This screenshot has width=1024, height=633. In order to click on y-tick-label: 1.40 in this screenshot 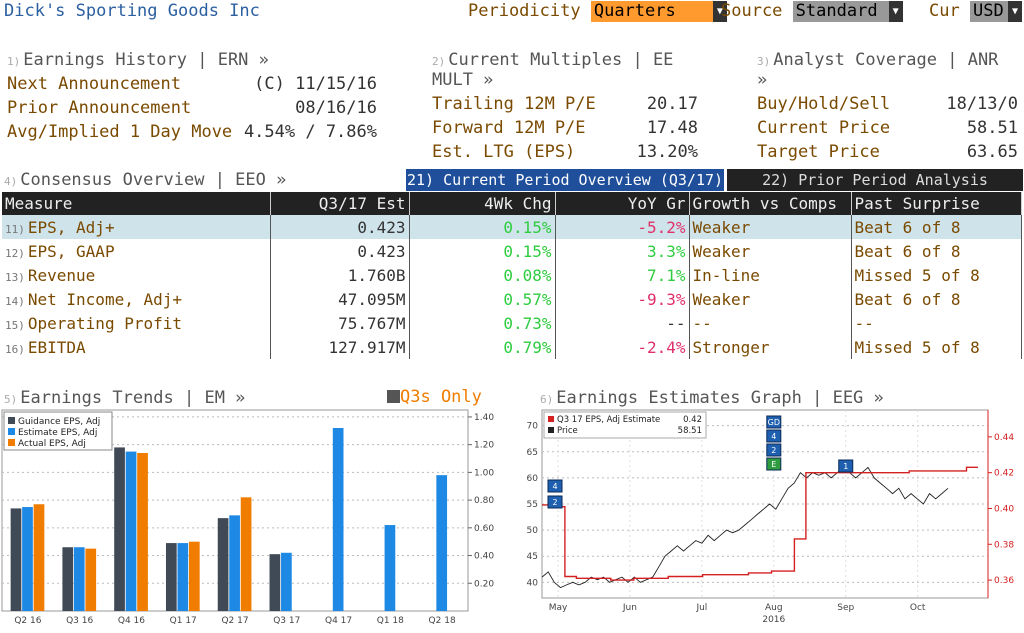, I will do `click(484, 418)`.